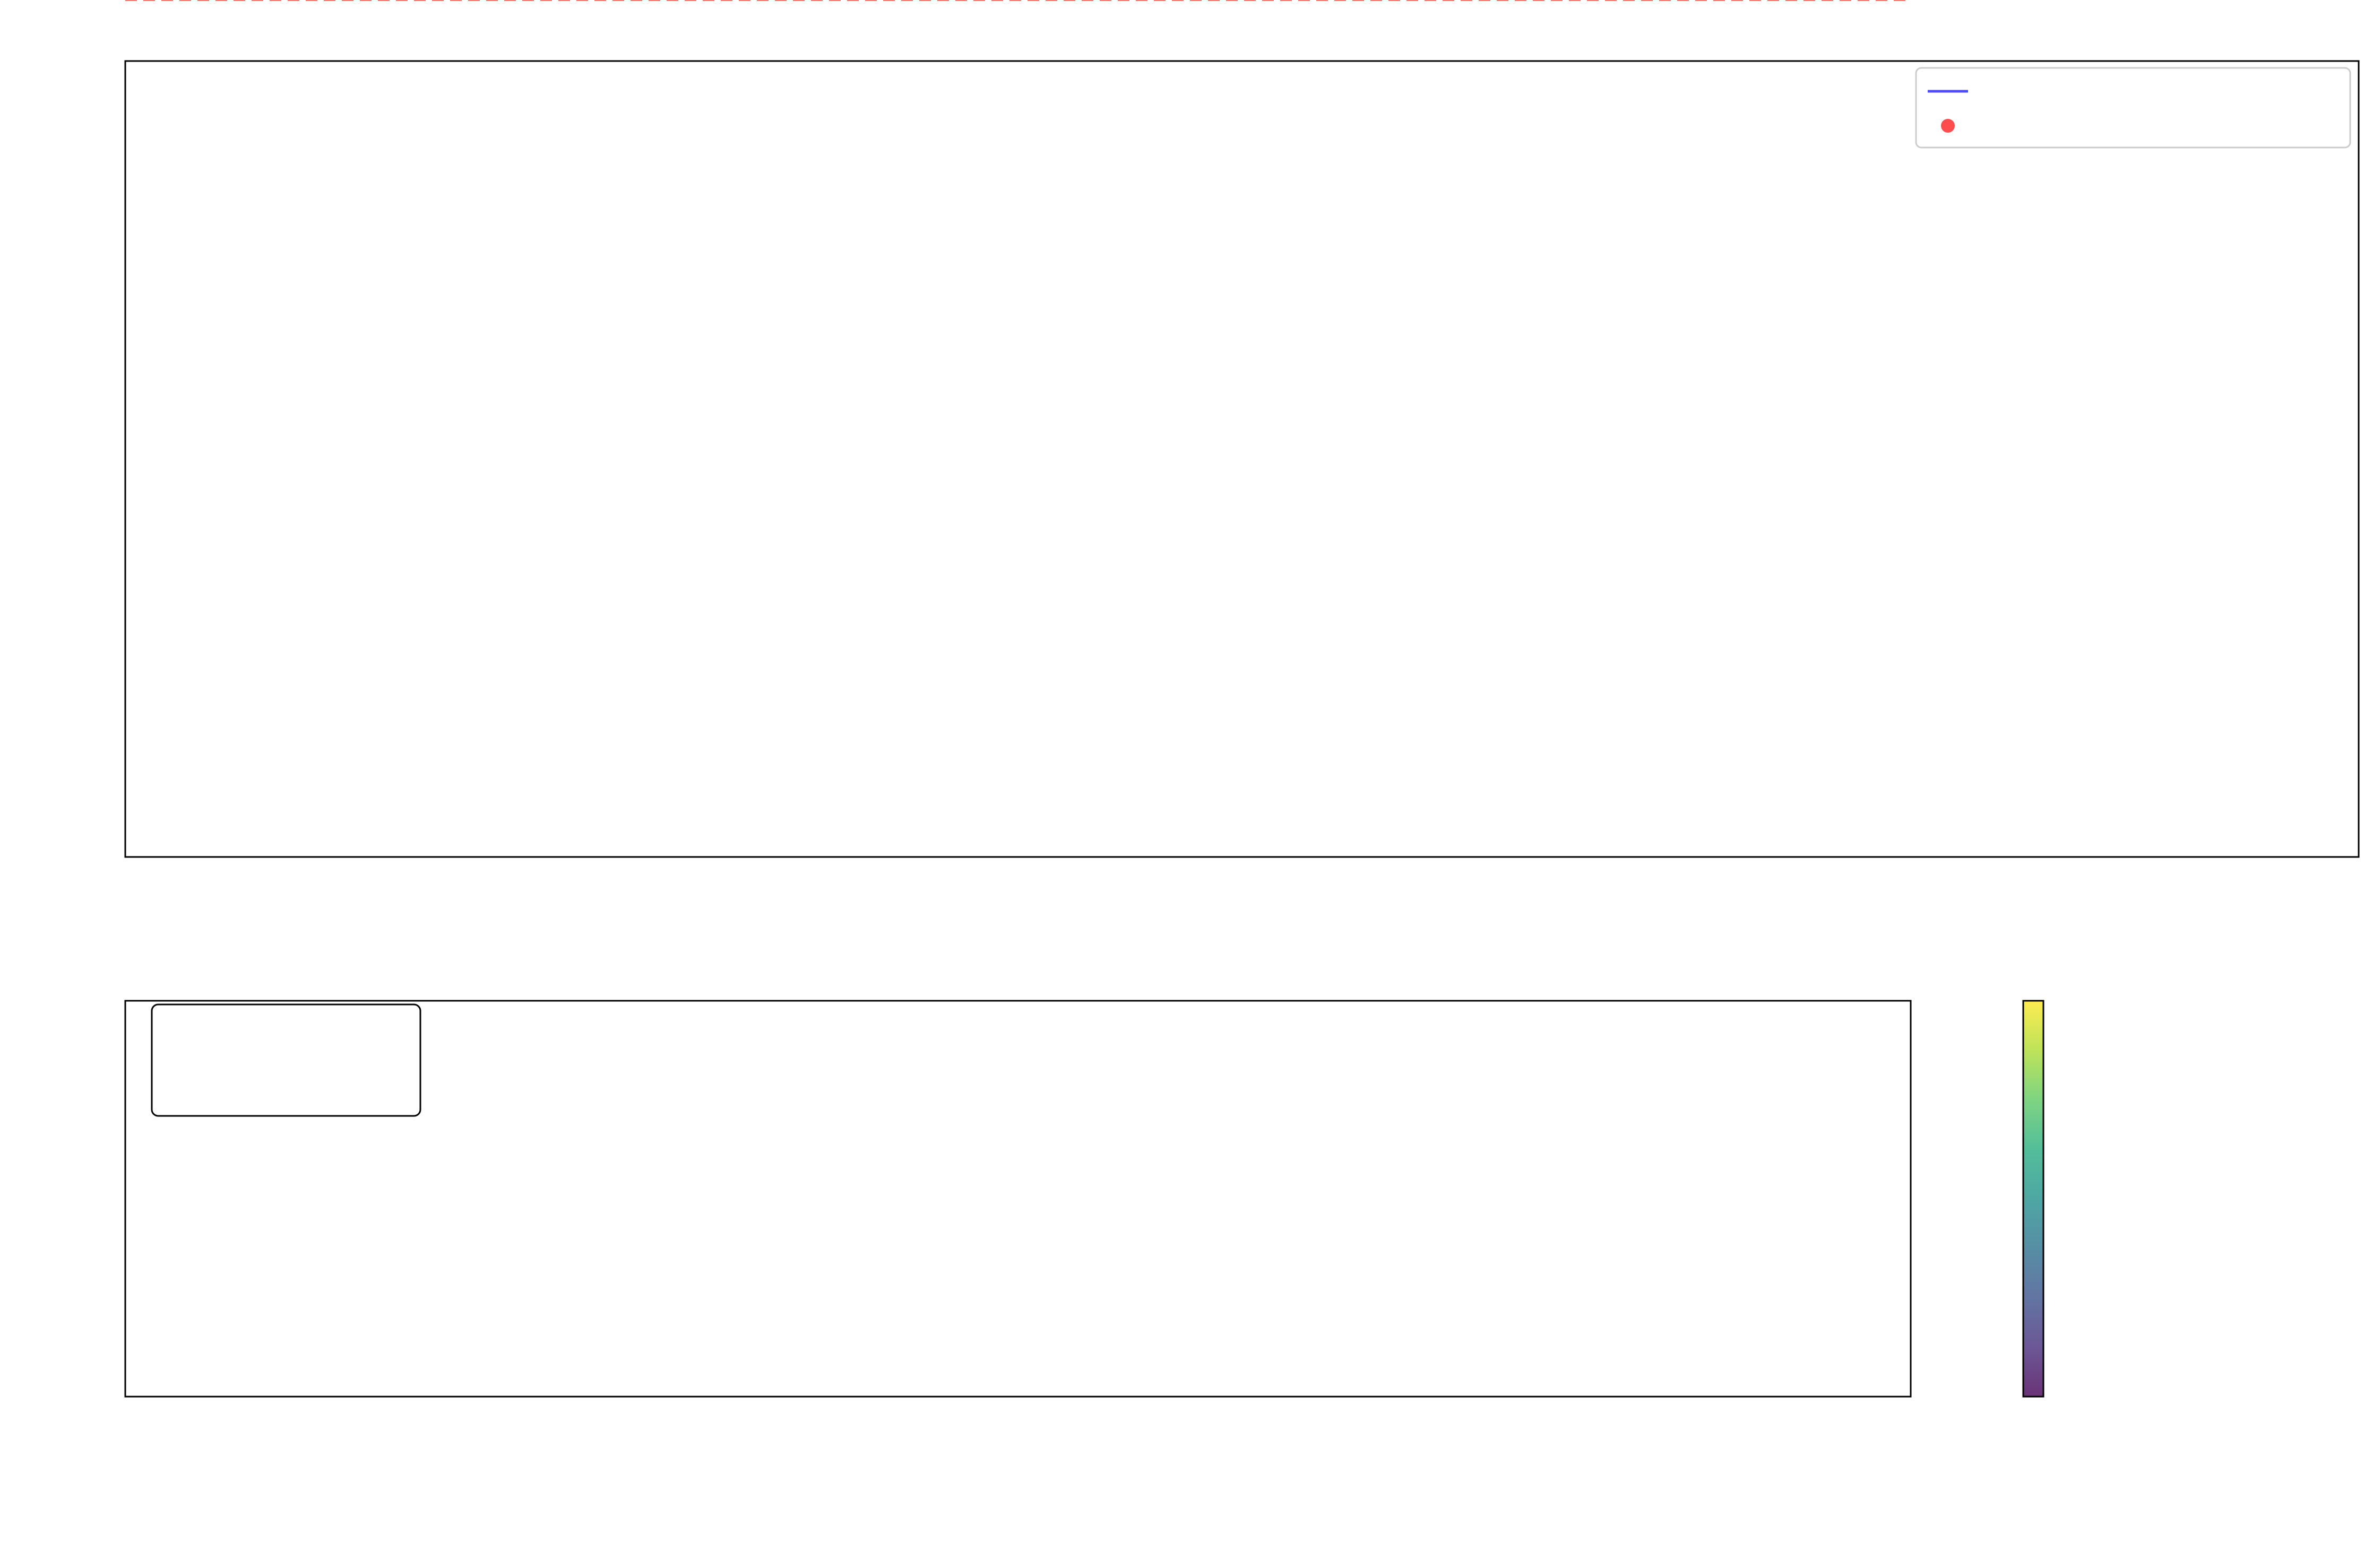 The width and height of the screenshot is (2373, 1568). I want to click on top-legend, so click(2133, 108).